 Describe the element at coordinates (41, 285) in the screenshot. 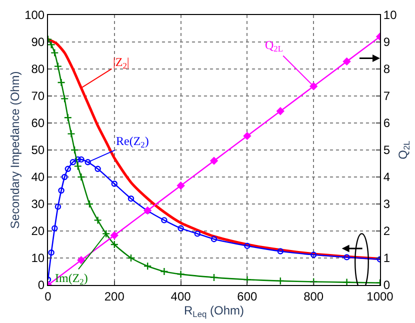

I see `y-tick-label: 0` at that location.